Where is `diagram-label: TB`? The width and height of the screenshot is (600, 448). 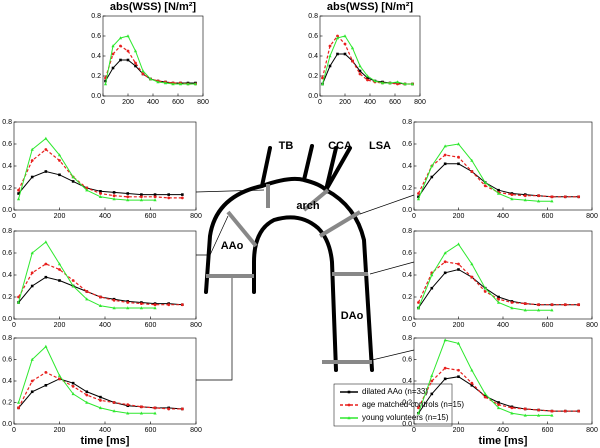
diagram-label: TB is located at coordinates (286, 146).